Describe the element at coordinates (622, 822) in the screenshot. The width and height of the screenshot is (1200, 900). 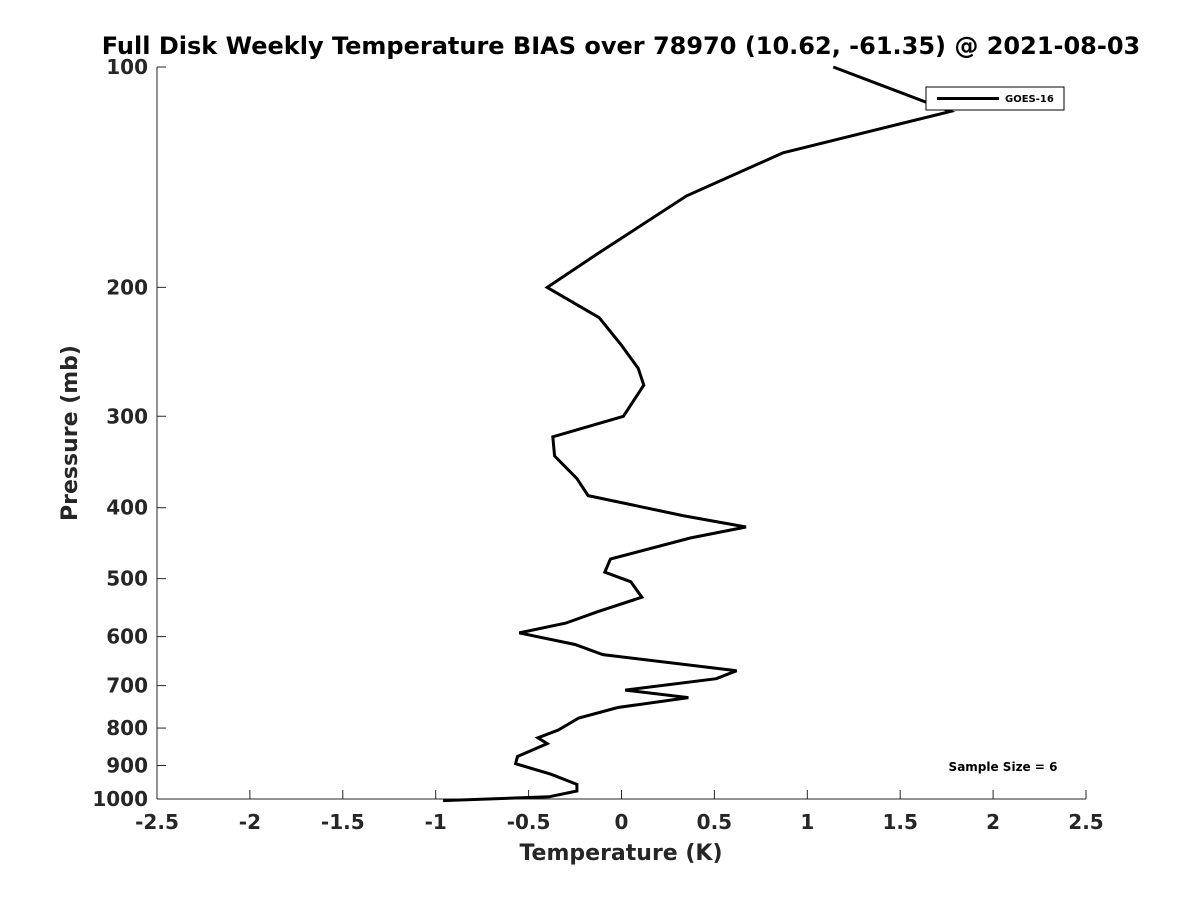
I see `x-tick-label: 0` at that location.